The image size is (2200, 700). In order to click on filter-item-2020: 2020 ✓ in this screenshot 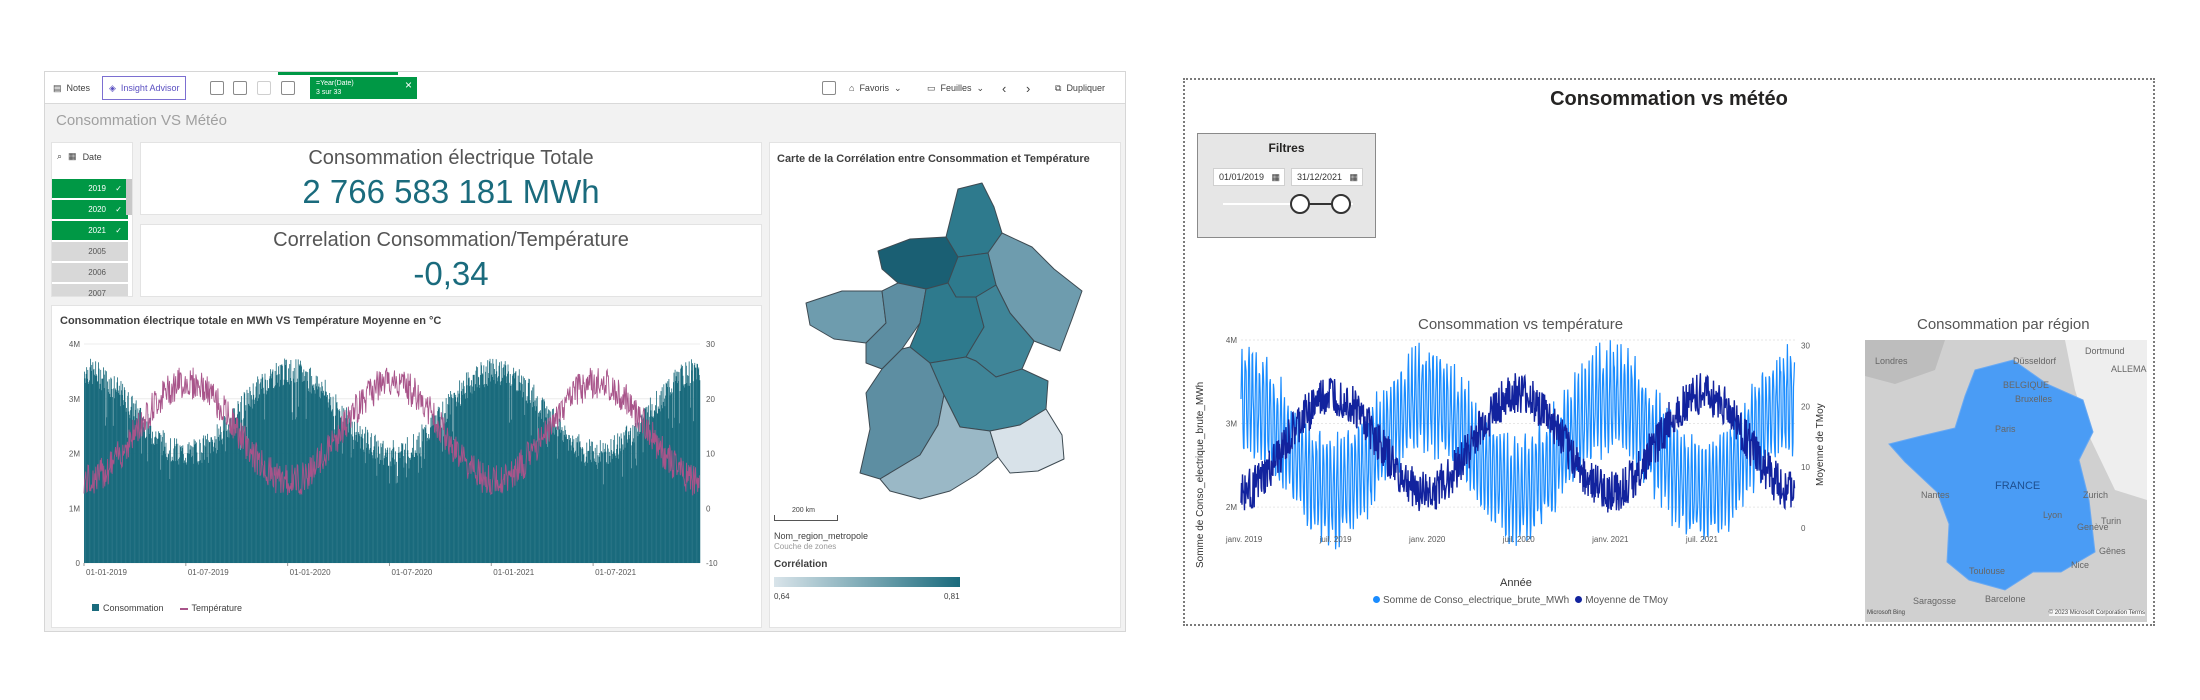, I will do `click(90, 210)`.